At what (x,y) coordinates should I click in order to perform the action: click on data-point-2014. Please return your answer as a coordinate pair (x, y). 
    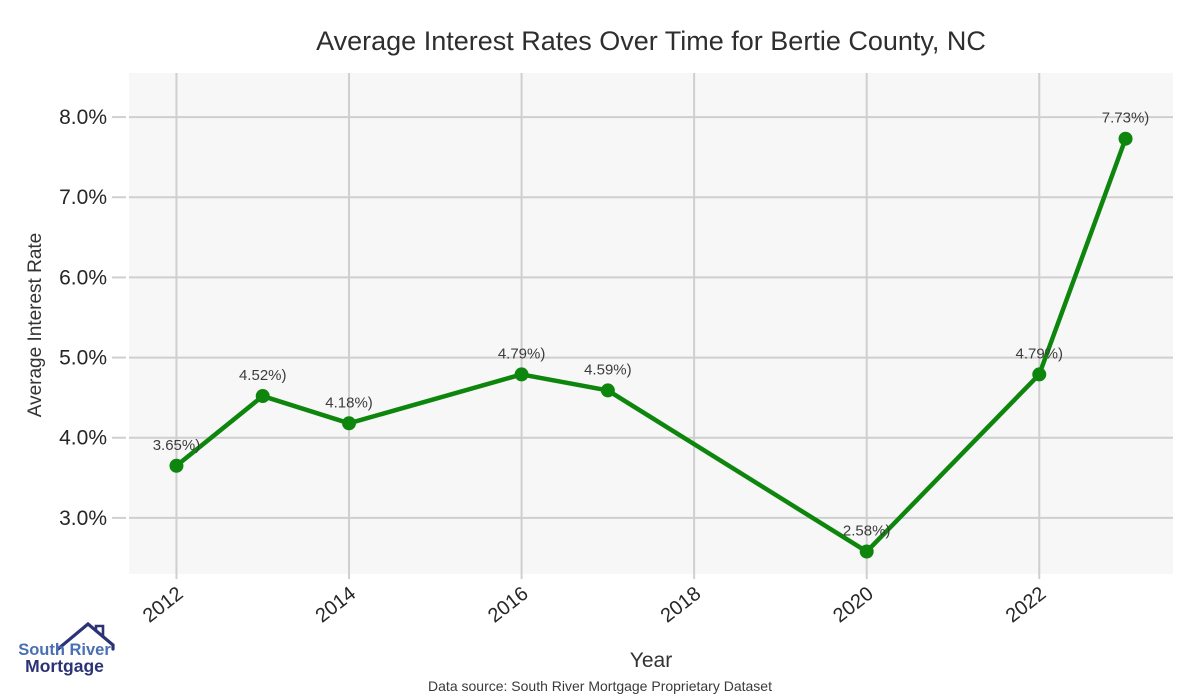
    Looking at the image, I should click on (349, 423).